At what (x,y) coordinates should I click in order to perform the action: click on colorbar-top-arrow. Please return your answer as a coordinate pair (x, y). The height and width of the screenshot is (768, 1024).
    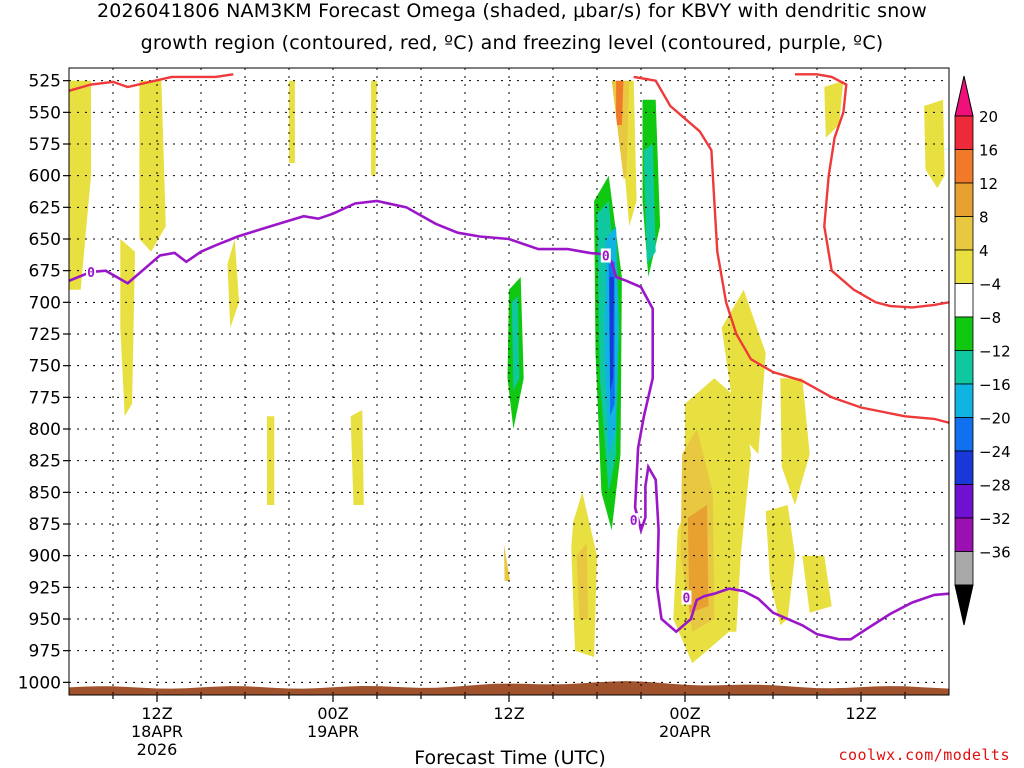
    Looking at the image, I should click on (964, 96).